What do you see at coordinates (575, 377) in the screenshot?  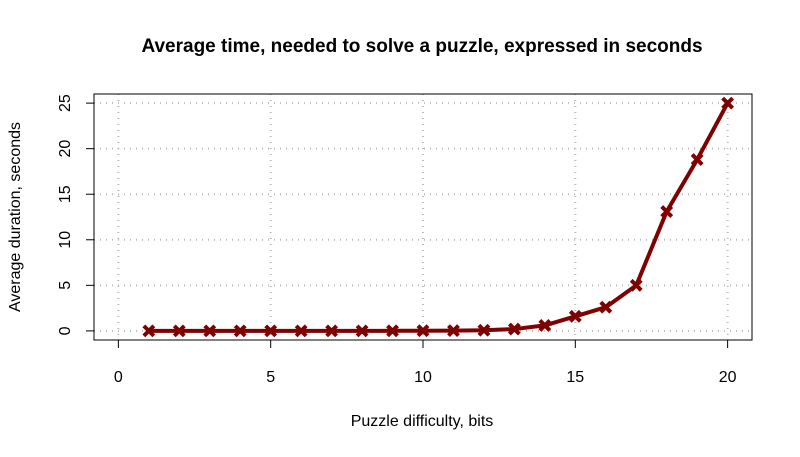 I see `x-tick-label: 15` at bounding box center [575, 377].